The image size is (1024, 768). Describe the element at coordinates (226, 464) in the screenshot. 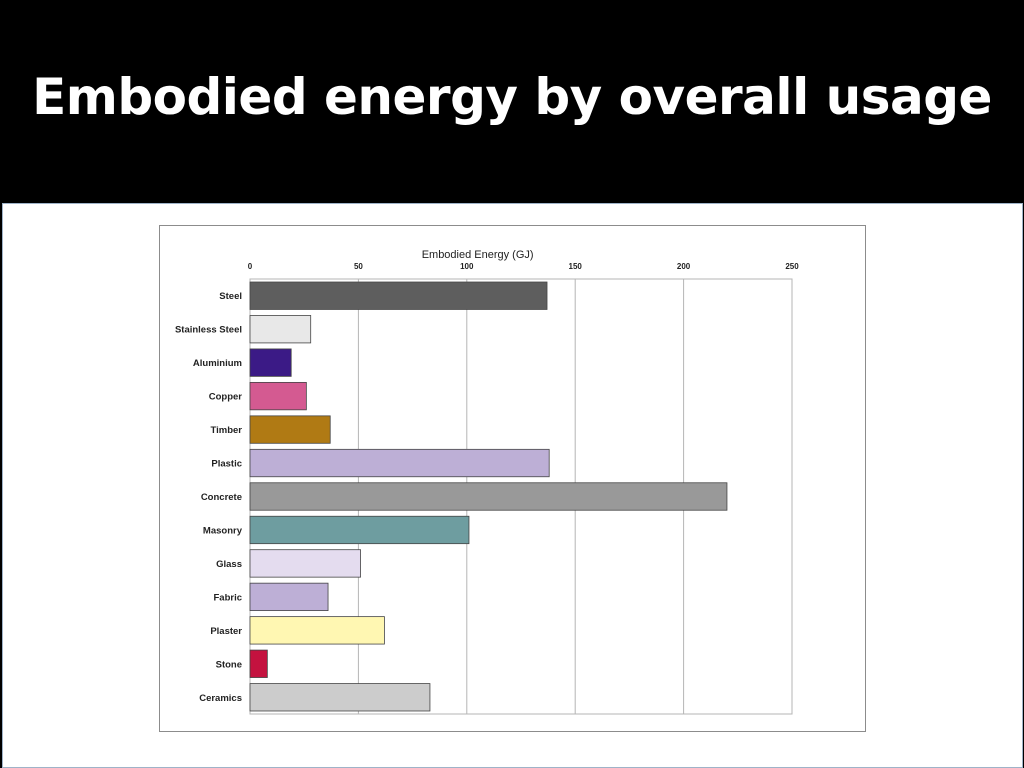

I see `category-label: Plastic` at that location.